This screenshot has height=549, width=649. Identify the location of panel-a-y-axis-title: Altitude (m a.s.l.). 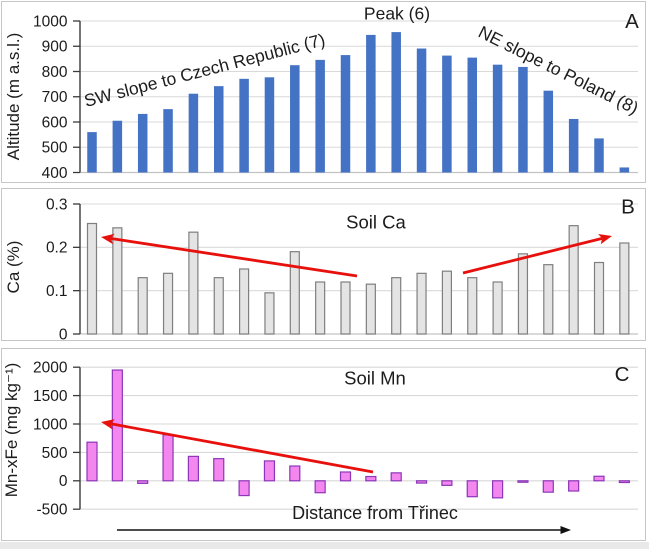
(13, 97).